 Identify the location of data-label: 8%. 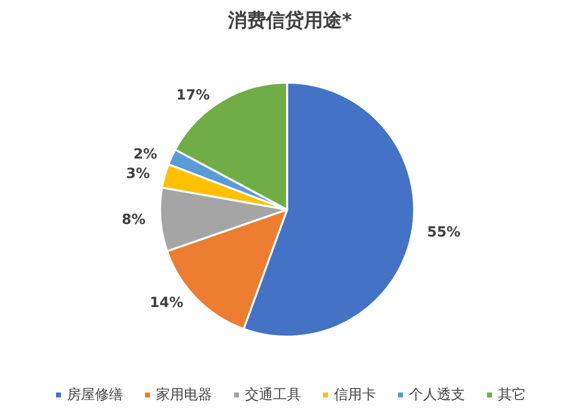
(134, 220).